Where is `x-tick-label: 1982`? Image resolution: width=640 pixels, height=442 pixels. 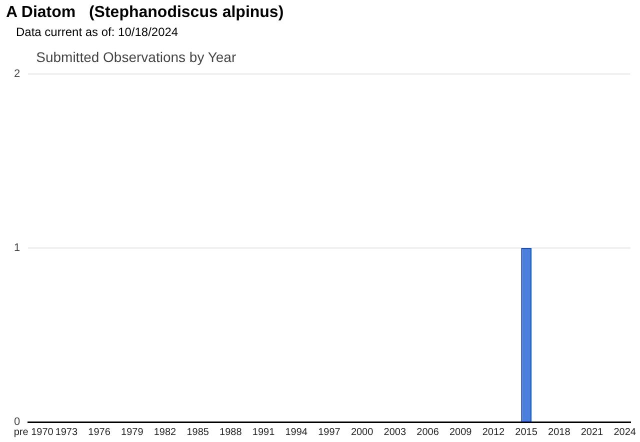 x-tick-label: 1982 is located at coordinates (165, 432).